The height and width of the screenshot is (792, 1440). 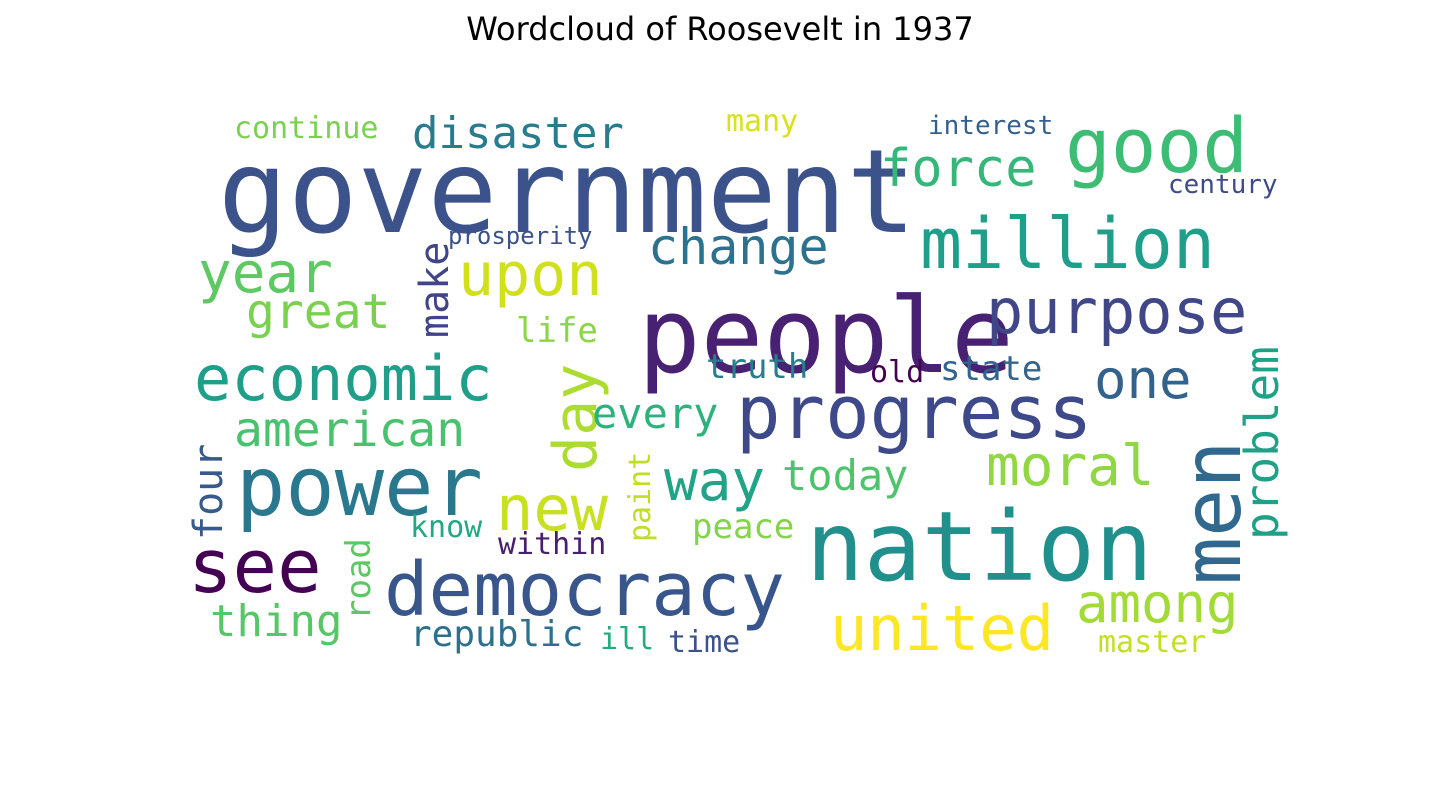 What do you see at coordinates (552, 508) in the screenshot?
I see `word-new: new` at bounding box center [552, 508].